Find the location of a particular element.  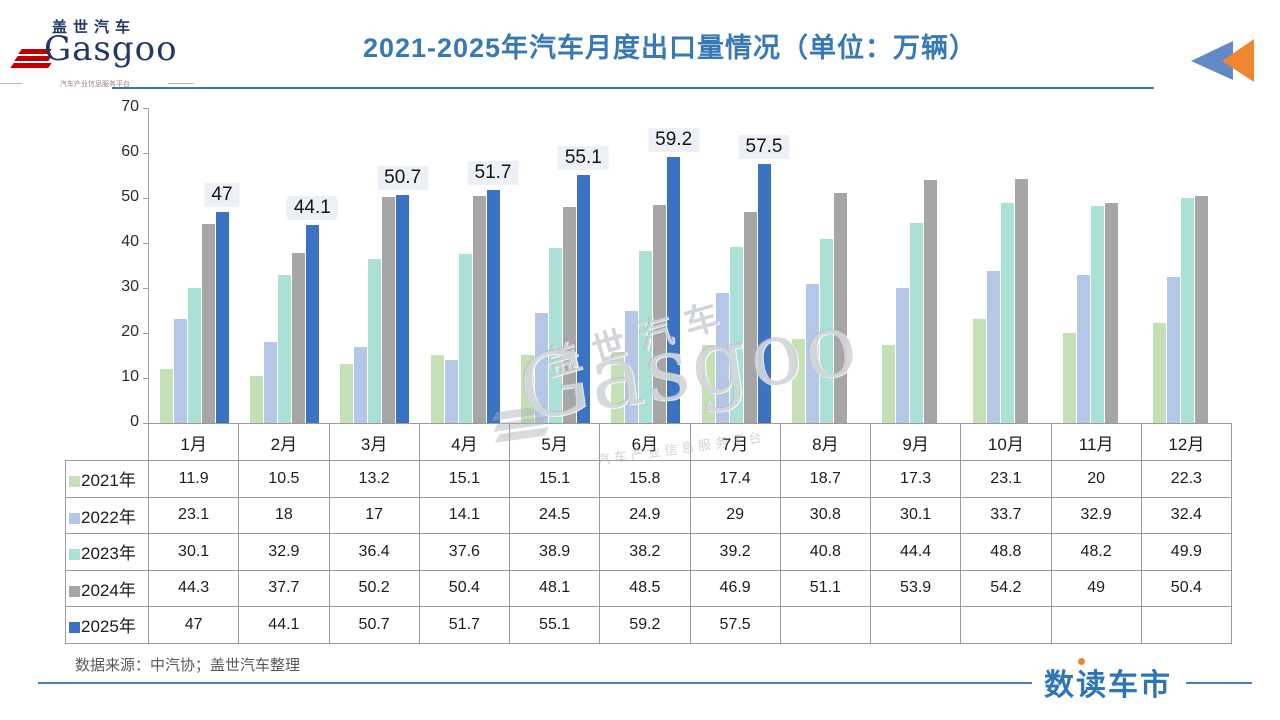

bar-2024年-8月 is located at coordinates (840, 308).